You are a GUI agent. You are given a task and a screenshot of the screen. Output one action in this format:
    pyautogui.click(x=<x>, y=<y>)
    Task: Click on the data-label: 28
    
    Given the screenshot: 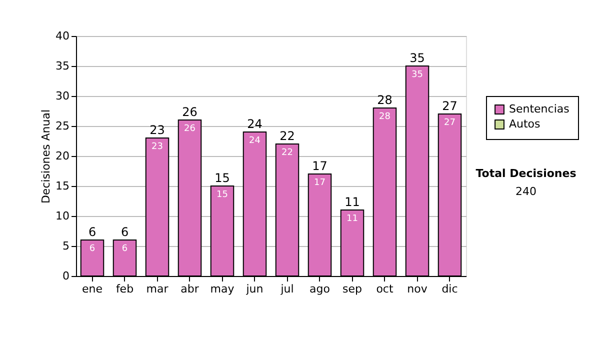 What is the action you would take?
    pyautogui.click(x=385, y=117)
    